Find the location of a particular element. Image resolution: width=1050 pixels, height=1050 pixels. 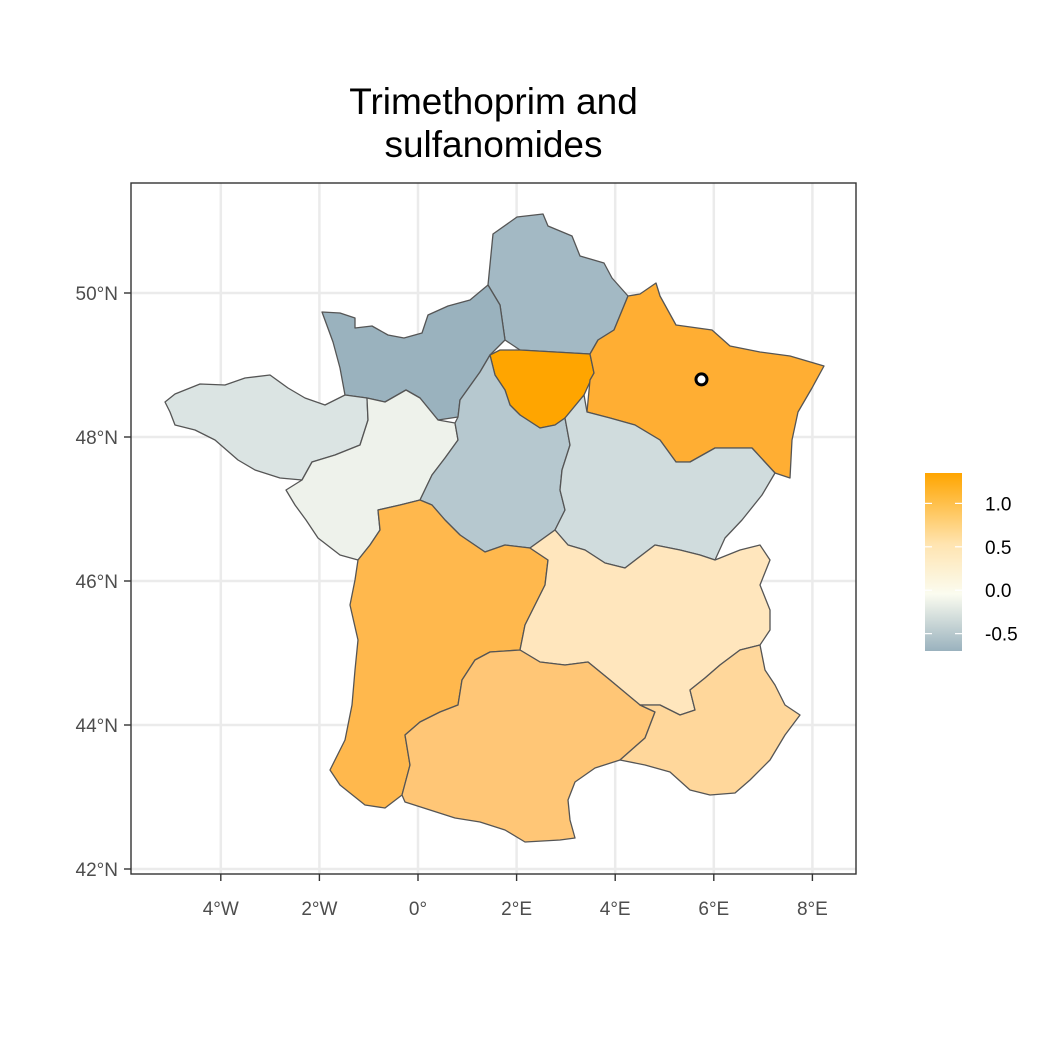

x-axis: 4°W 2°W 0° 2°E 4°E 6°E 8°E is located at coordinates (515, 897).